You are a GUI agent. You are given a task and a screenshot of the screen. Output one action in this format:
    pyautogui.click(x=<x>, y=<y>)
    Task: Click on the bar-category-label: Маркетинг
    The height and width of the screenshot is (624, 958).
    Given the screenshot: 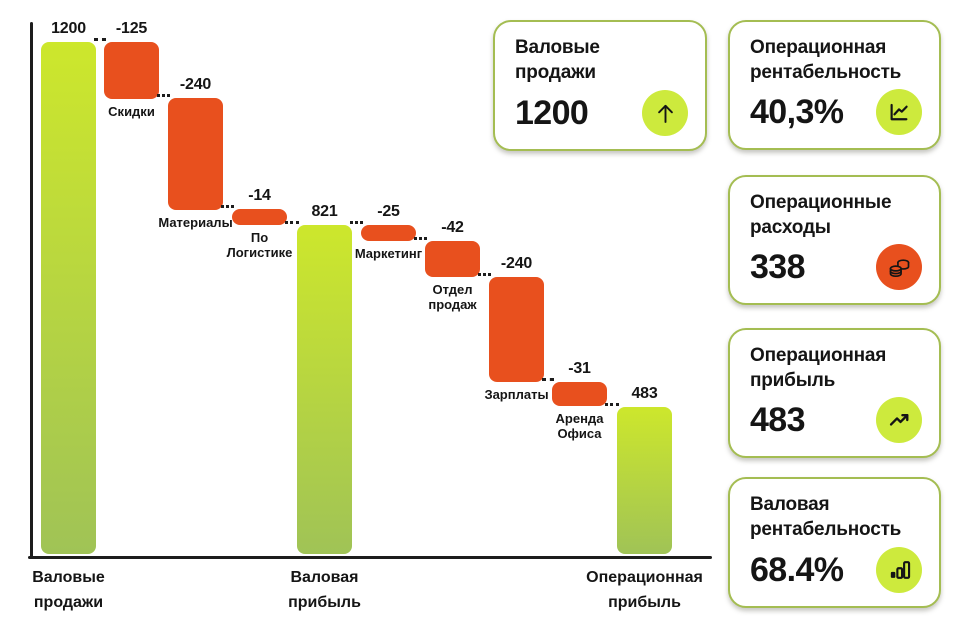 What is the action you would take?
    pyautogui.click(x=388, y=253)
    